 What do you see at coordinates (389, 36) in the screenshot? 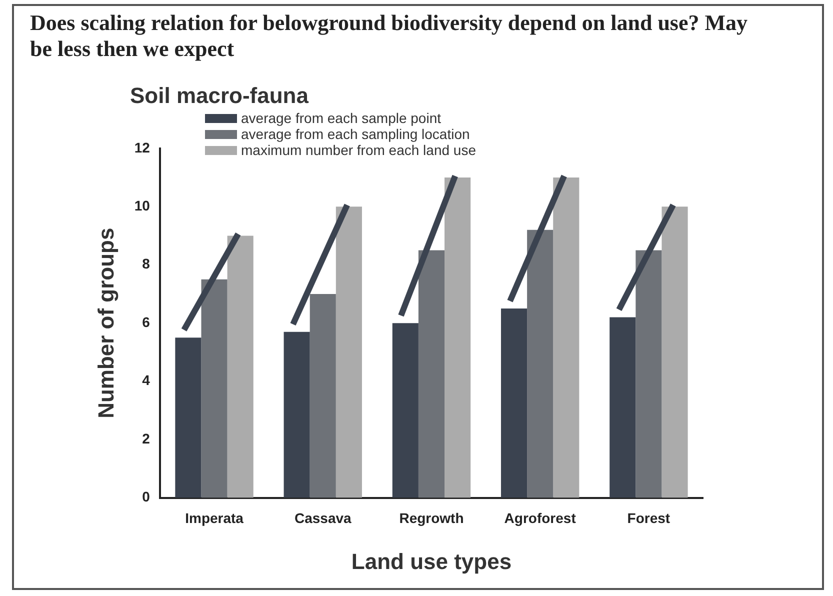
I see `chart-title: Does scaling relation for belowground biodiversity depend on land use? May be less then we expect` at bounding box center [389, 36].